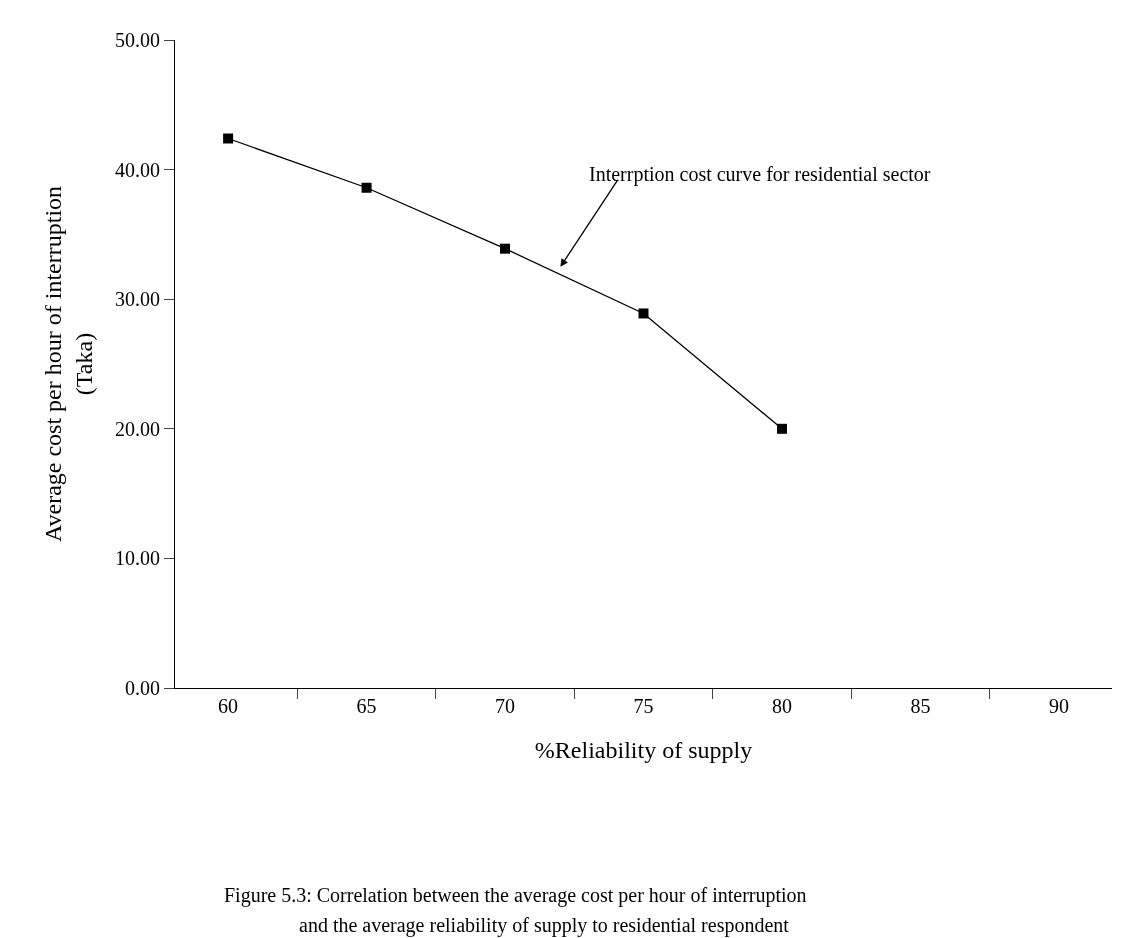 The height and width of the screenshot is (938, 1127). Describe the element at coordinates (137, 40) in the screenshot. I see `y-tick-label: 50.00` at that location.